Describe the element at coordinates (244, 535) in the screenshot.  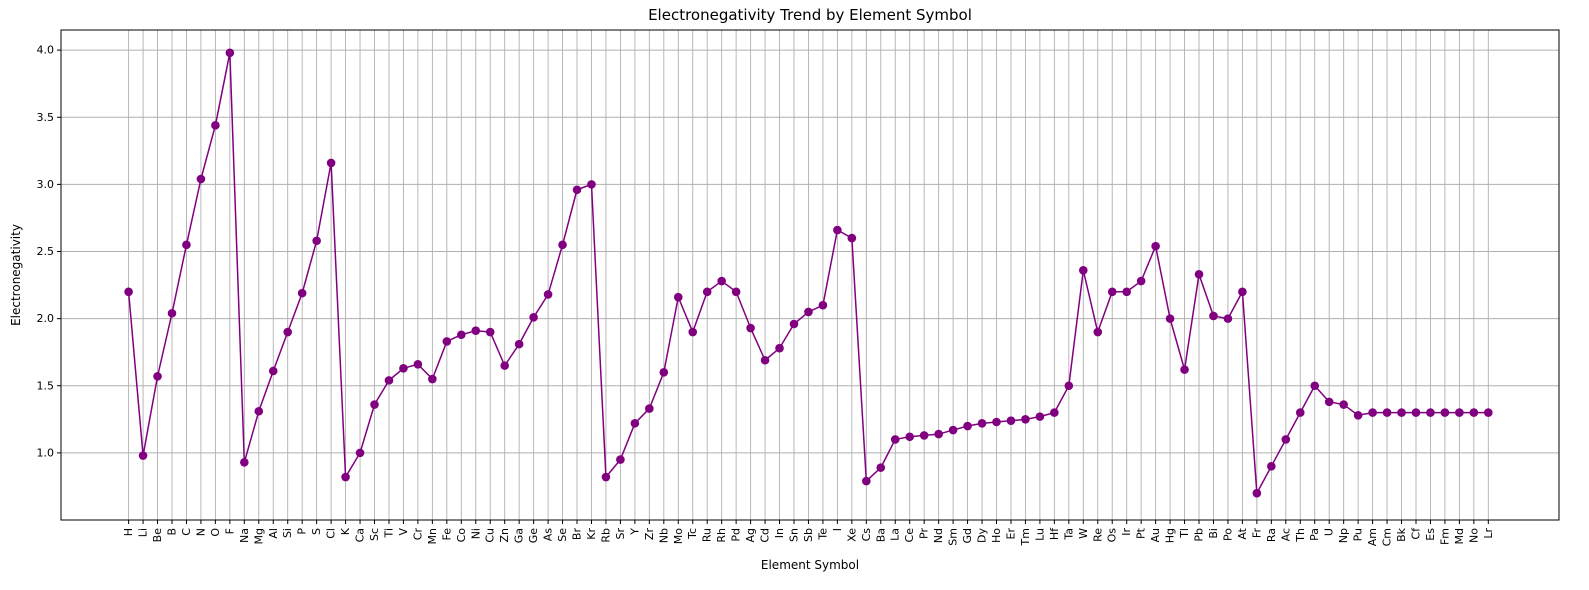
I see `x-tick-label: Na` at that location.